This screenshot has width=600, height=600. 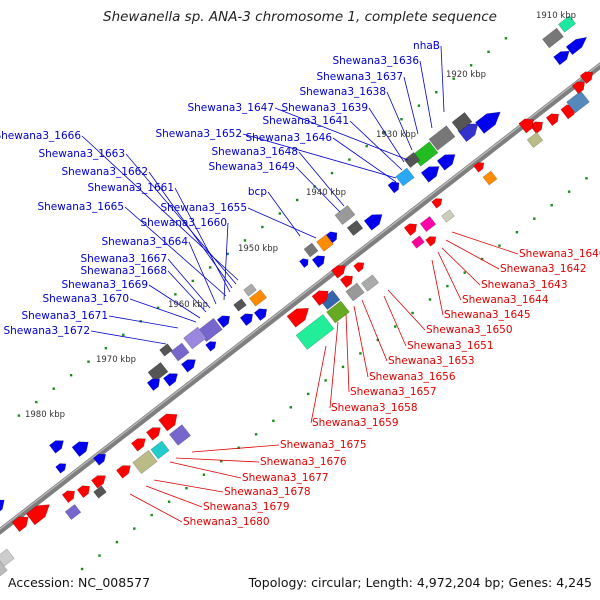 What do you see at coordinates (64, 316) in the screenshot?
I see `left-gene-label: Shewana3_1671` at bounding box center [64, 316].